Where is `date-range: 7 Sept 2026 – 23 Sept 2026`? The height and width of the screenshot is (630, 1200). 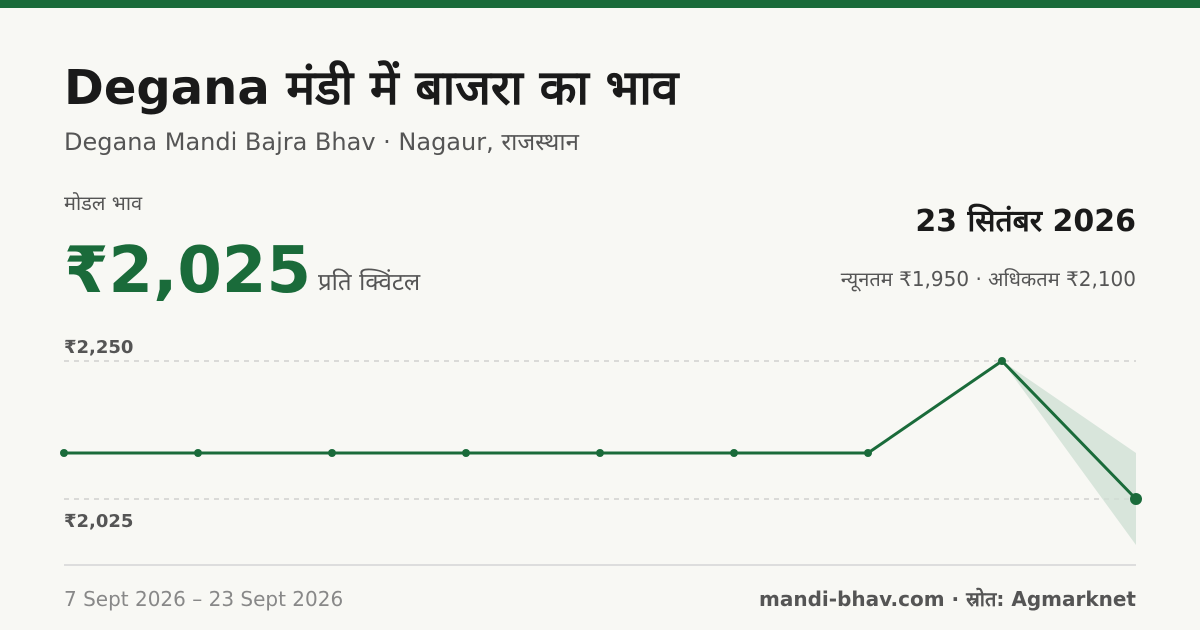
date-range: 7 Sept 2026 – 23 Sept 2026 is located at coordinates (203, 599).